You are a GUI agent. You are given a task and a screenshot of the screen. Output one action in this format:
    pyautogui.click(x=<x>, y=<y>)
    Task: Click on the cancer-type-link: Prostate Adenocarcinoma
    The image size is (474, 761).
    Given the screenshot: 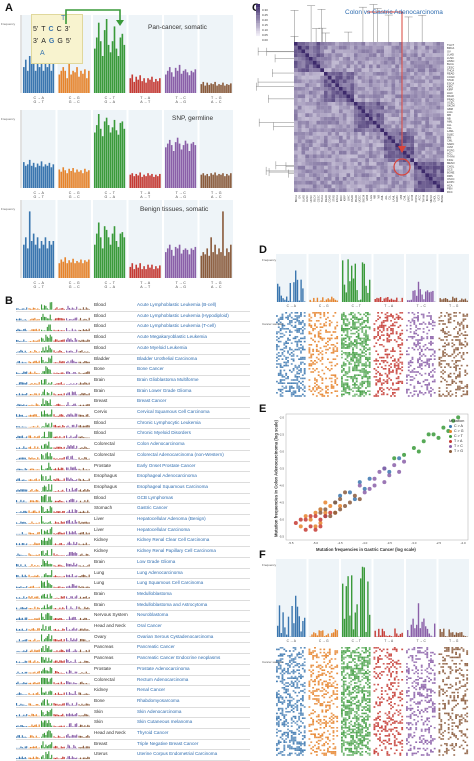 What is the action you would take?
    pyautogui.click(x=163, y=668)
    